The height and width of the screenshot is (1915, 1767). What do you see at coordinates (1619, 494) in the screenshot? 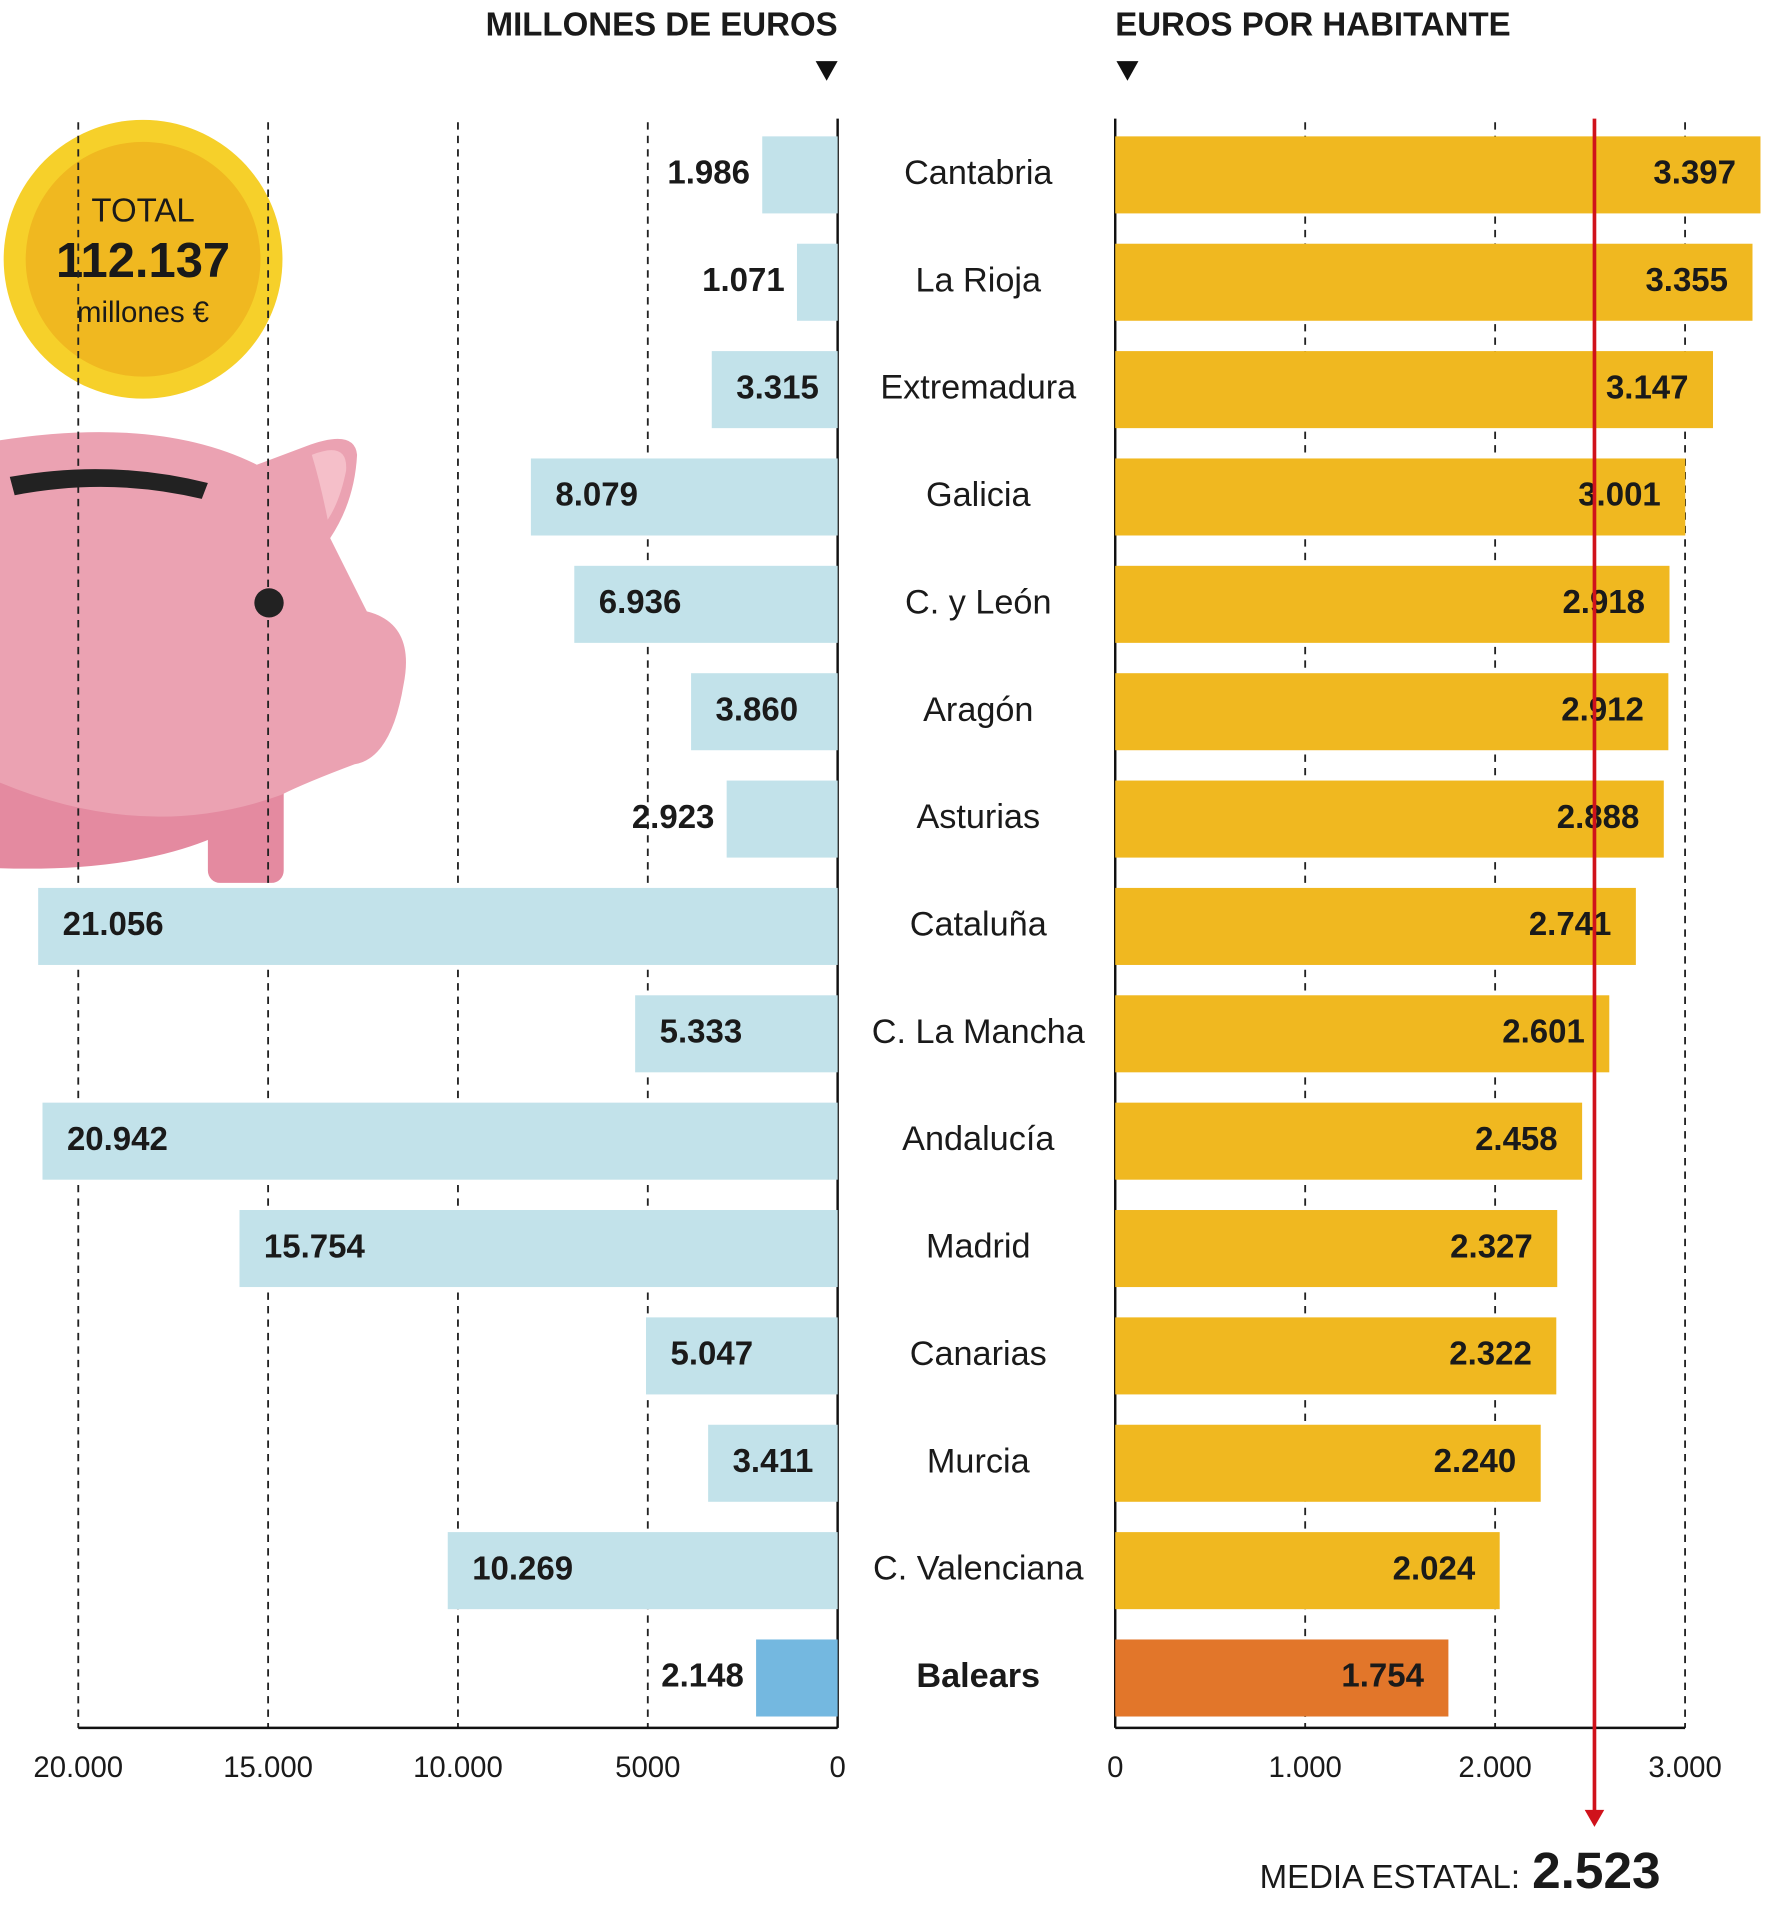
I see `value-label: 3.001` at bounding box center [1619, 494].